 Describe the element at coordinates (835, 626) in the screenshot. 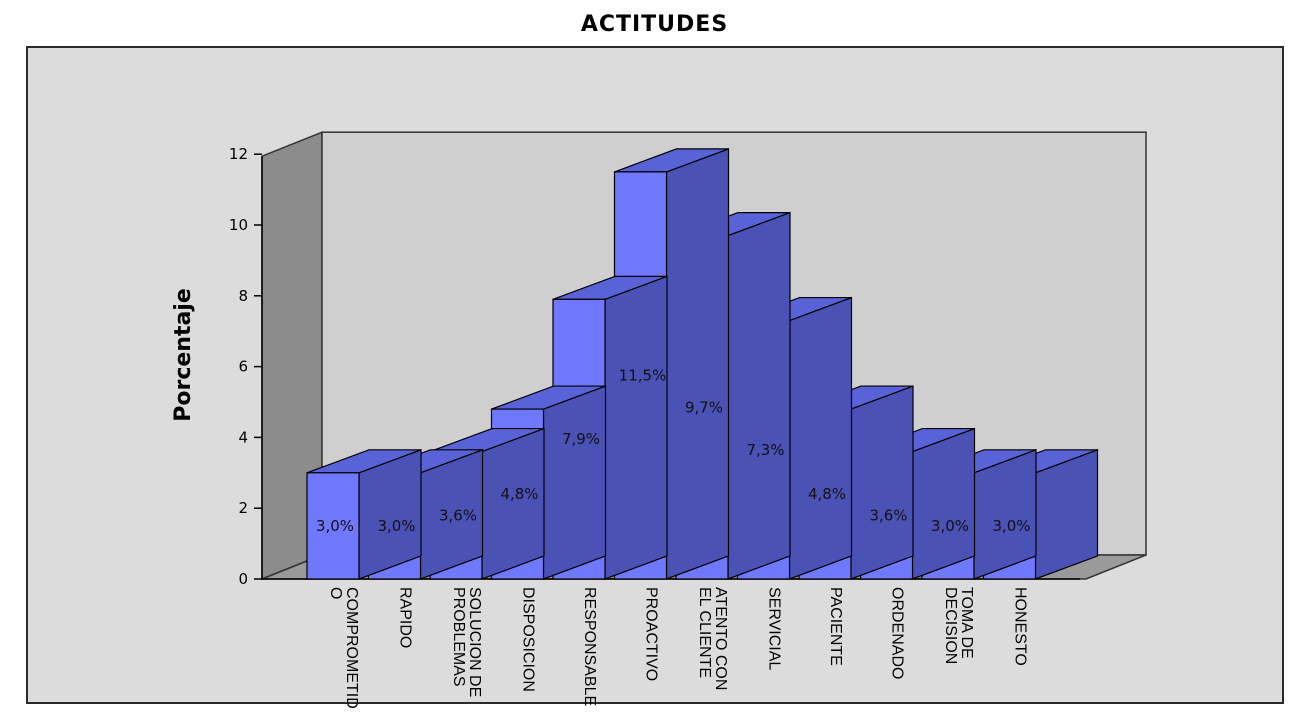

I see `category-label: PACIENTE` at that location.